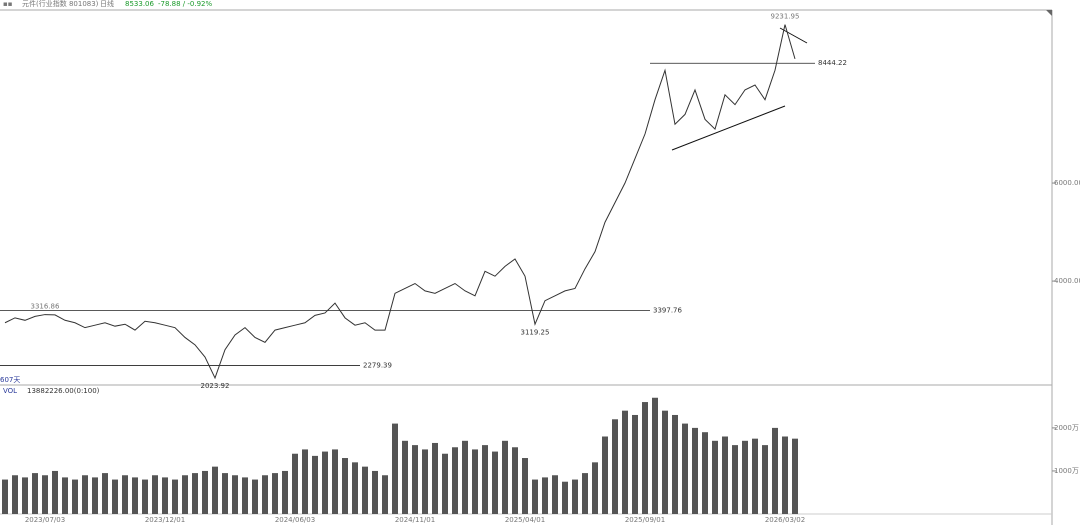  Describe the element at coordinates (667, 311) in the screenshot. I see `reference-label: 3397.76` at that location.